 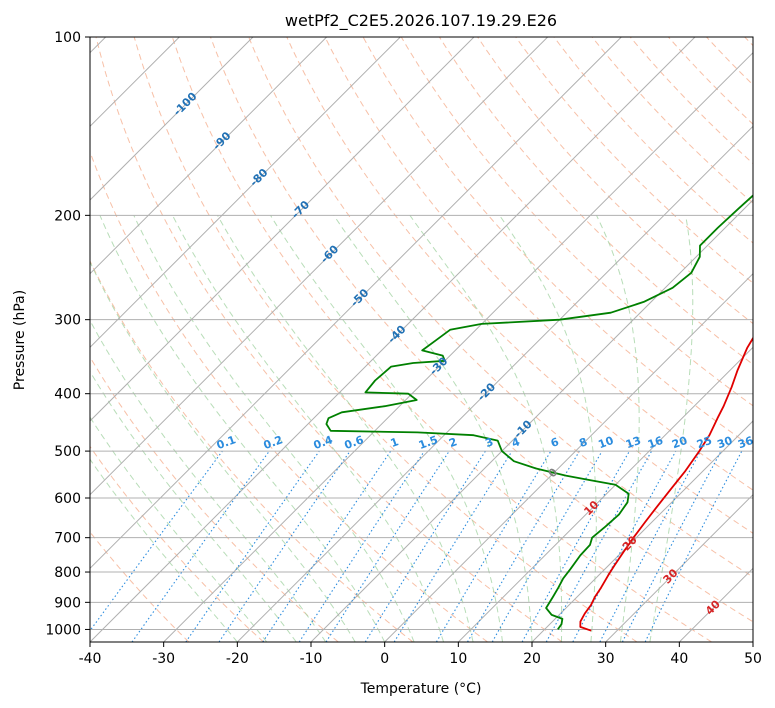 I want to click on x-tick-label: 20, so click(x=532, y=659).